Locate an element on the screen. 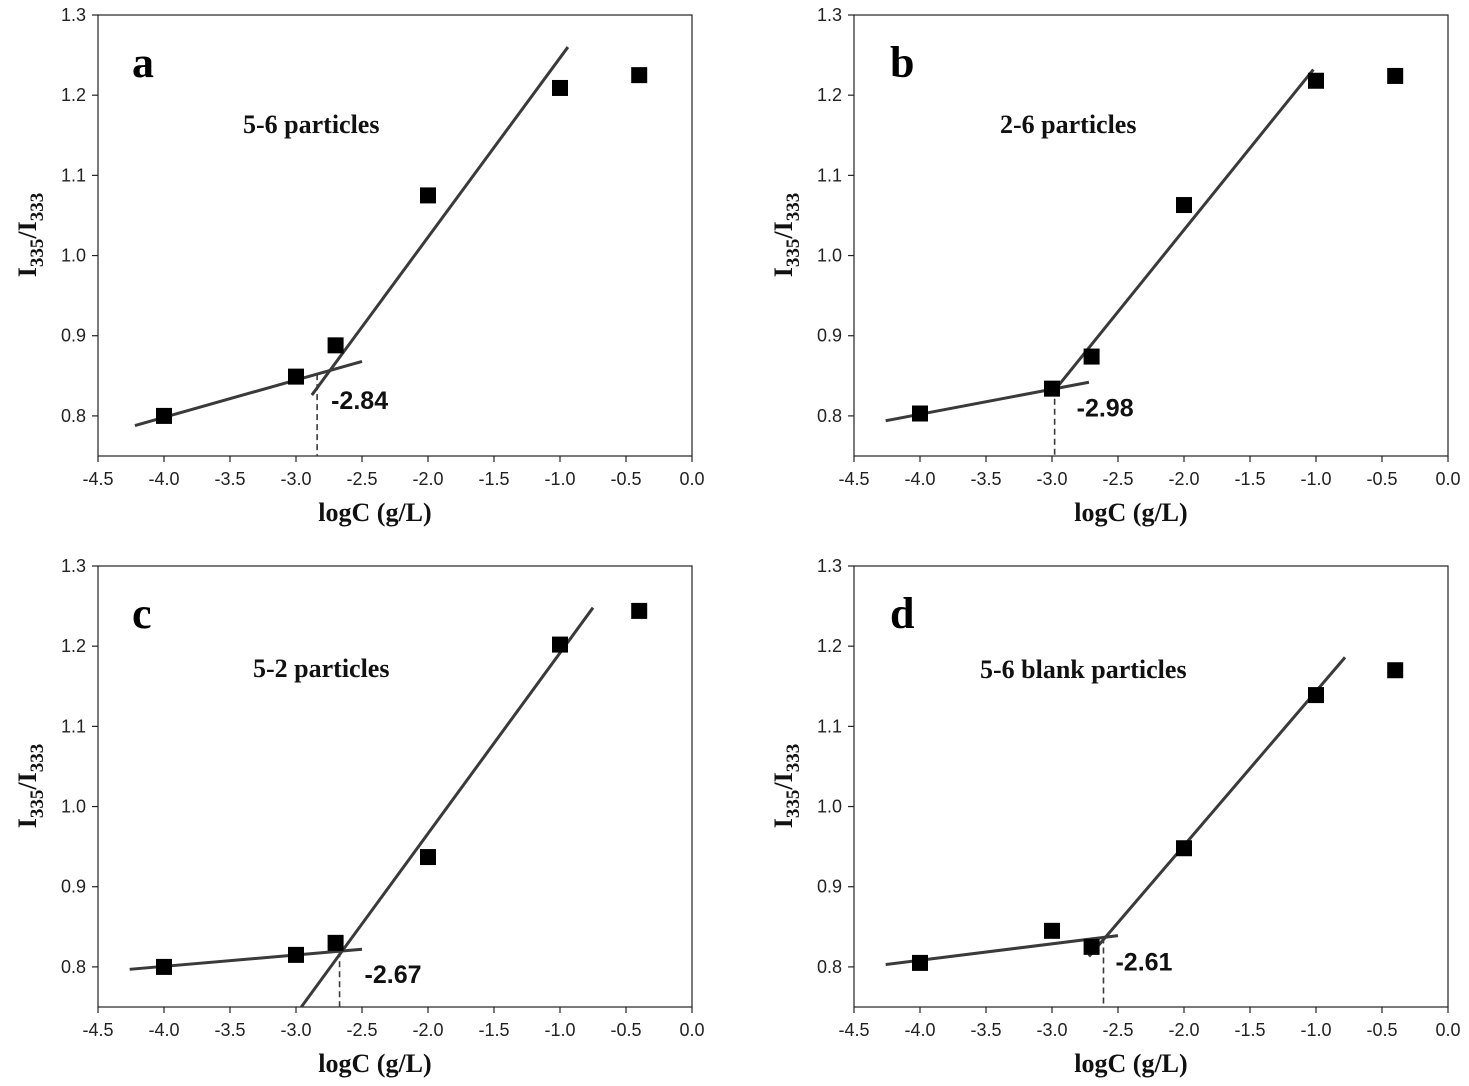  data-marks: -2.84 is located at coordinates (391, 251).